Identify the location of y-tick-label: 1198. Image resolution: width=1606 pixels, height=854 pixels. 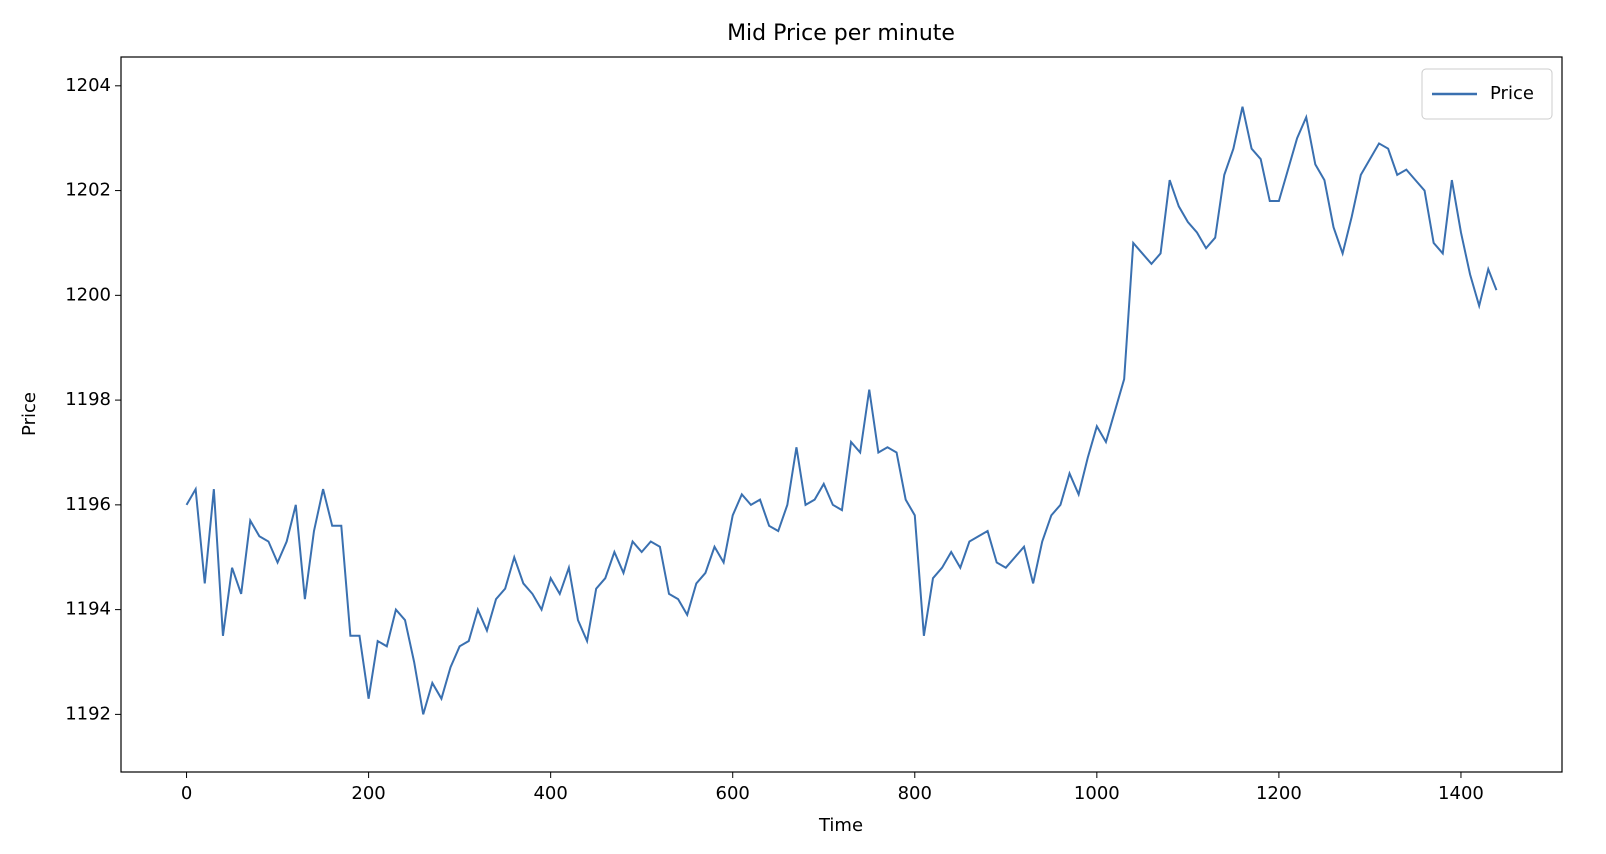
(88, 399).